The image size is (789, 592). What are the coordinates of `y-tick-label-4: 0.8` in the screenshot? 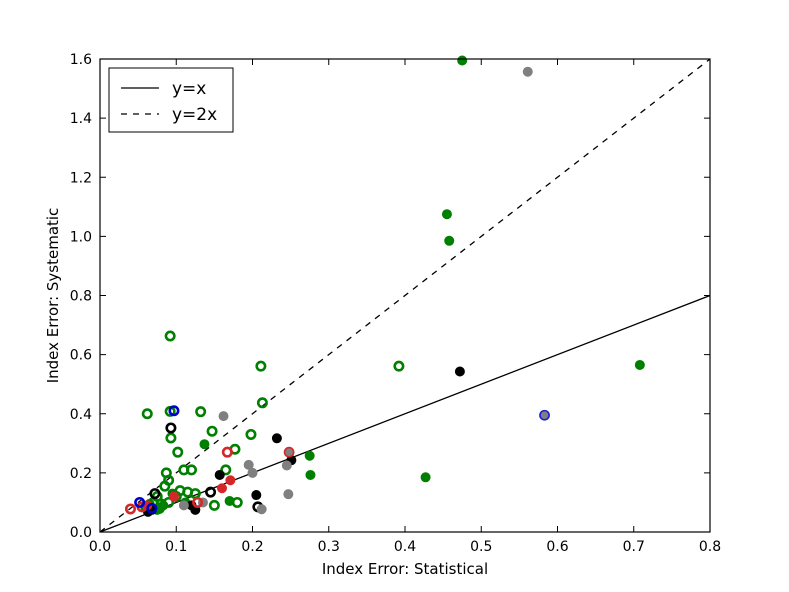 It's located at (81, 297).